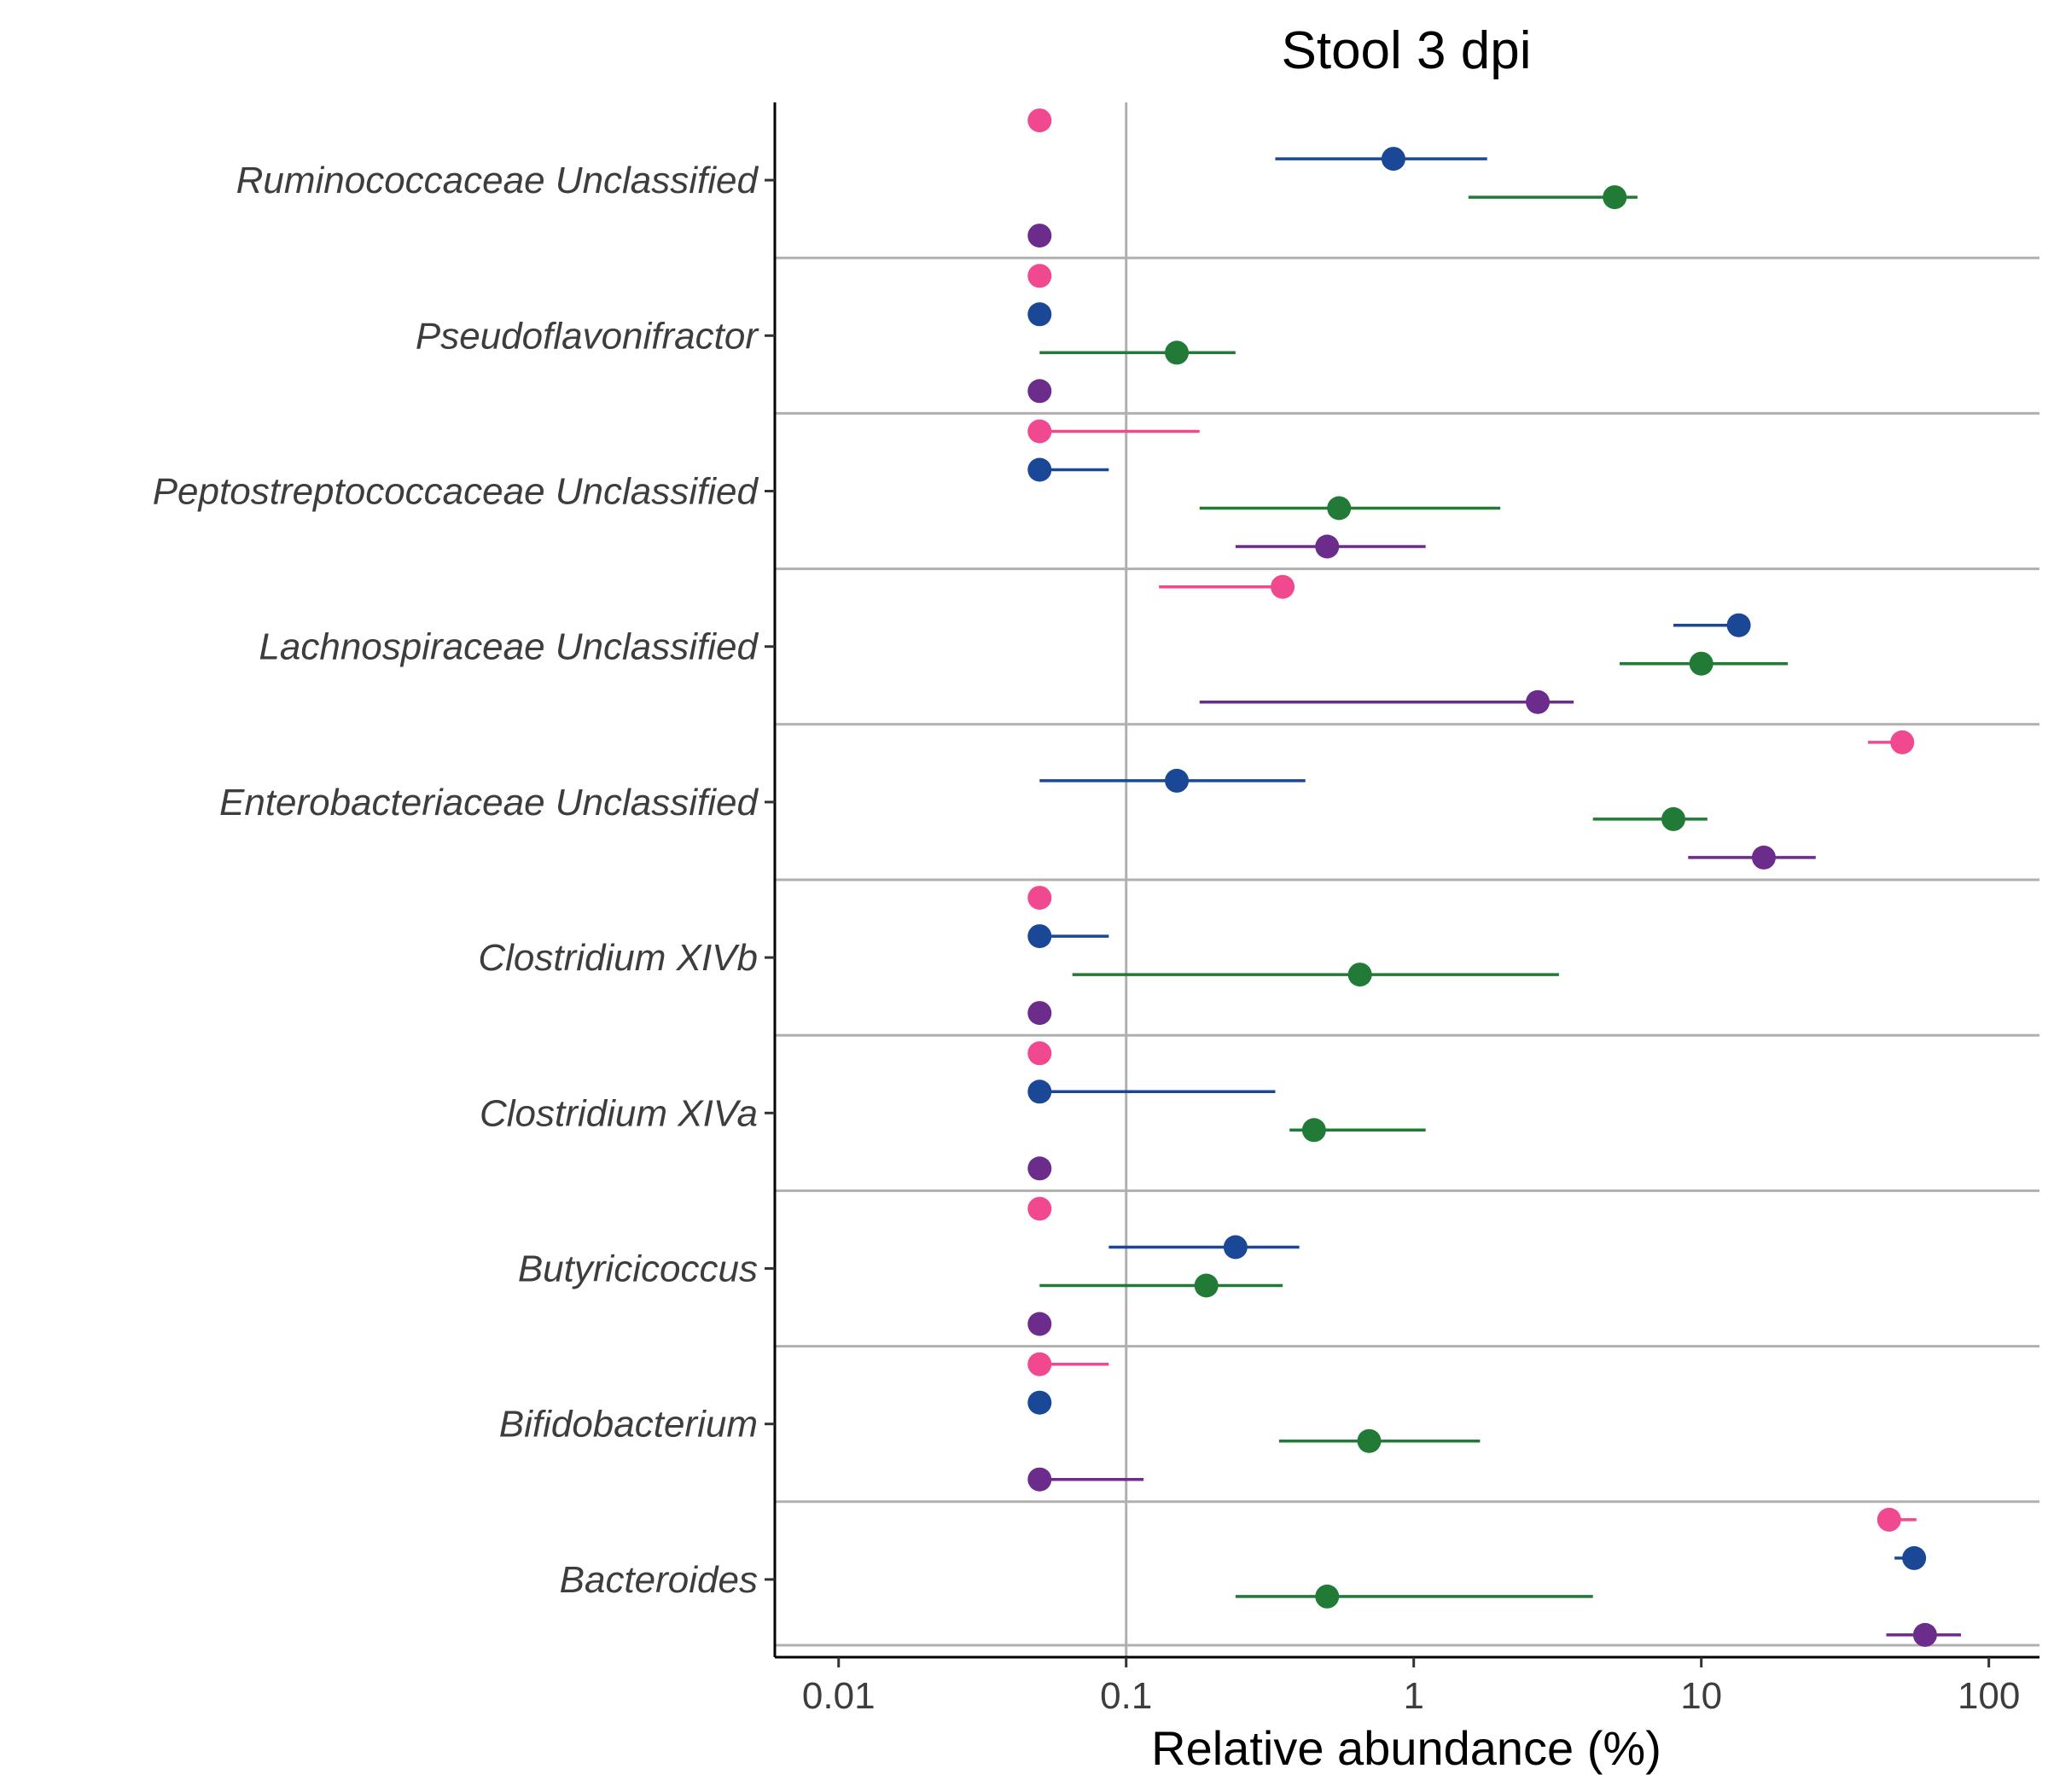 This screenshot has height=1792, width=2048. Describe the element at coordinates (587, 336) in the screenshot. I see `y-tick-label: Pseudoflavonifractor` at that location.